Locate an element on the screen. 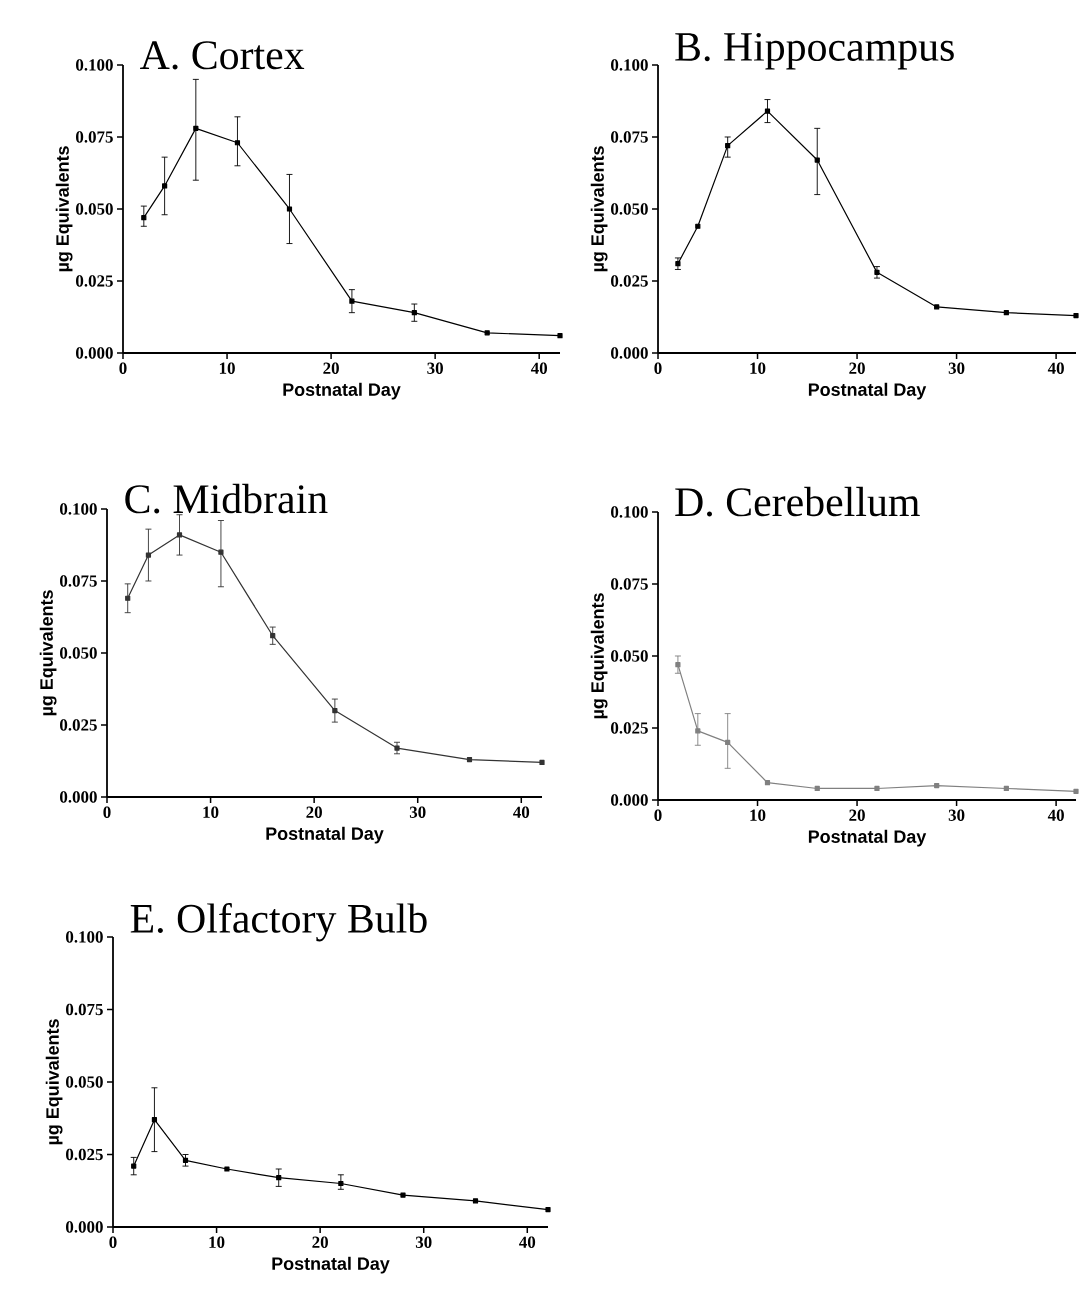 The height and width of the screenshot is (1301, 1091). chart-title: C. Midbrain is located at coordinates (226, 498).